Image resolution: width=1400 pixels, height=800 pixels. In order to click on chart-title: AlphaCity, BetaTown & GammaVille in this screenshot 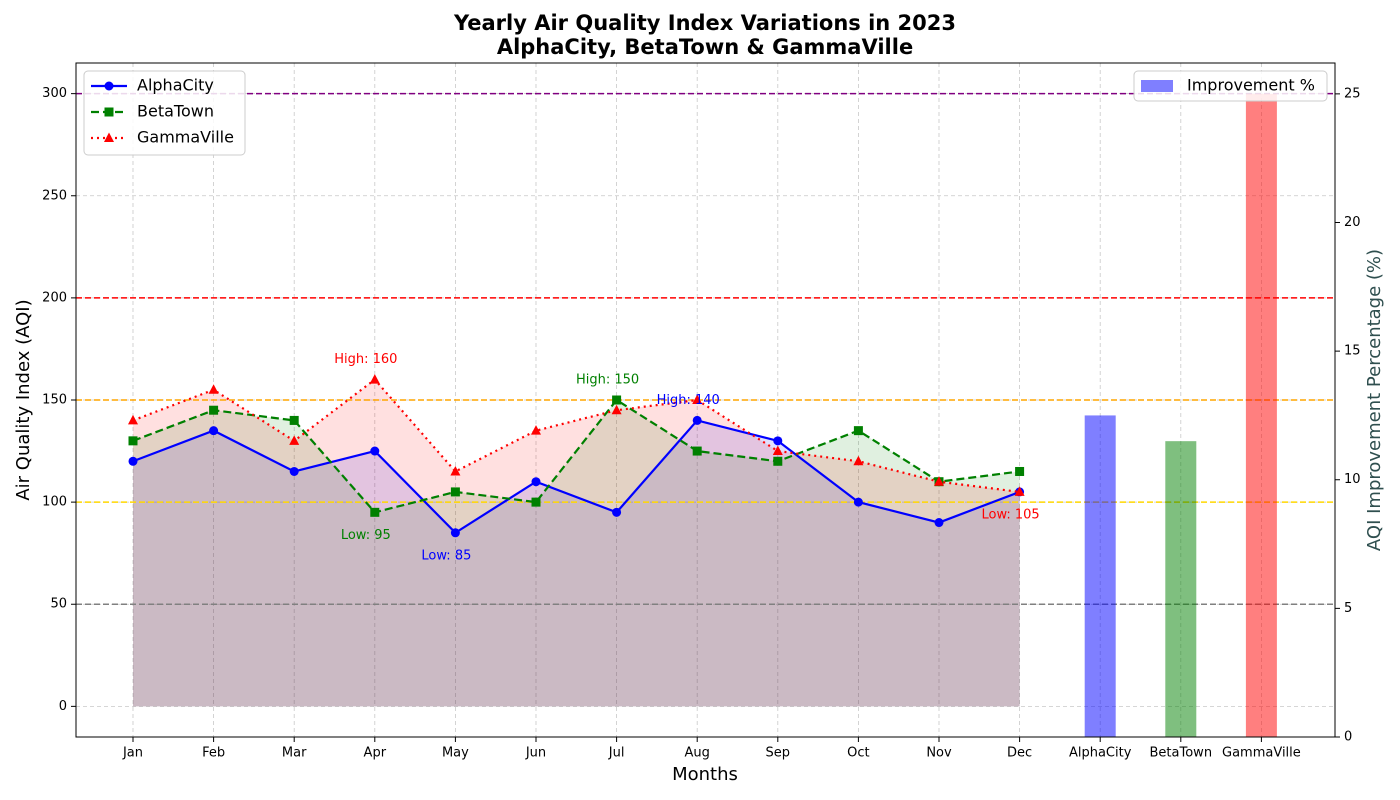, I will do `click(705, 47)`.